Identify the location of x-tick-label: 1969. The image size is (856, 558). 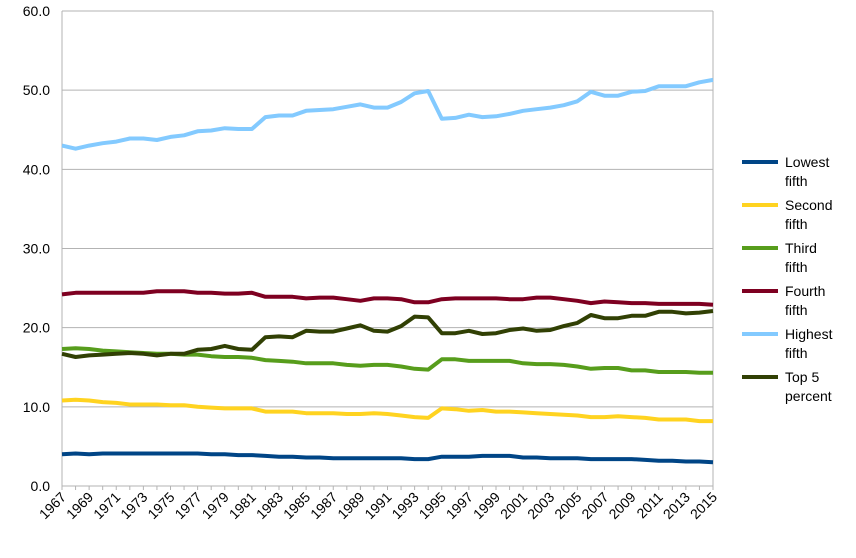
(79, 505).